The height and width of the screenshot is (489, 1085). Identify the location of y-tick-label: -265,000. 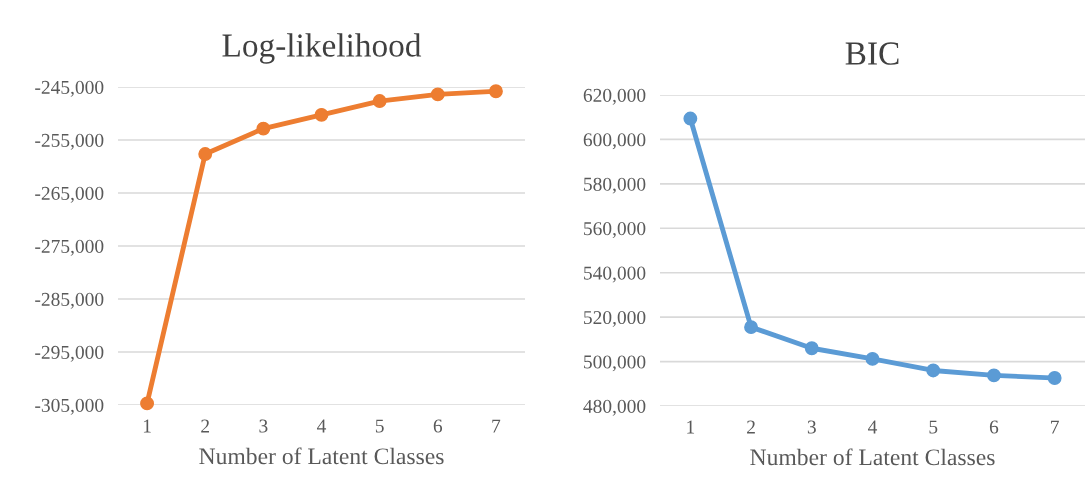
(69, 194).